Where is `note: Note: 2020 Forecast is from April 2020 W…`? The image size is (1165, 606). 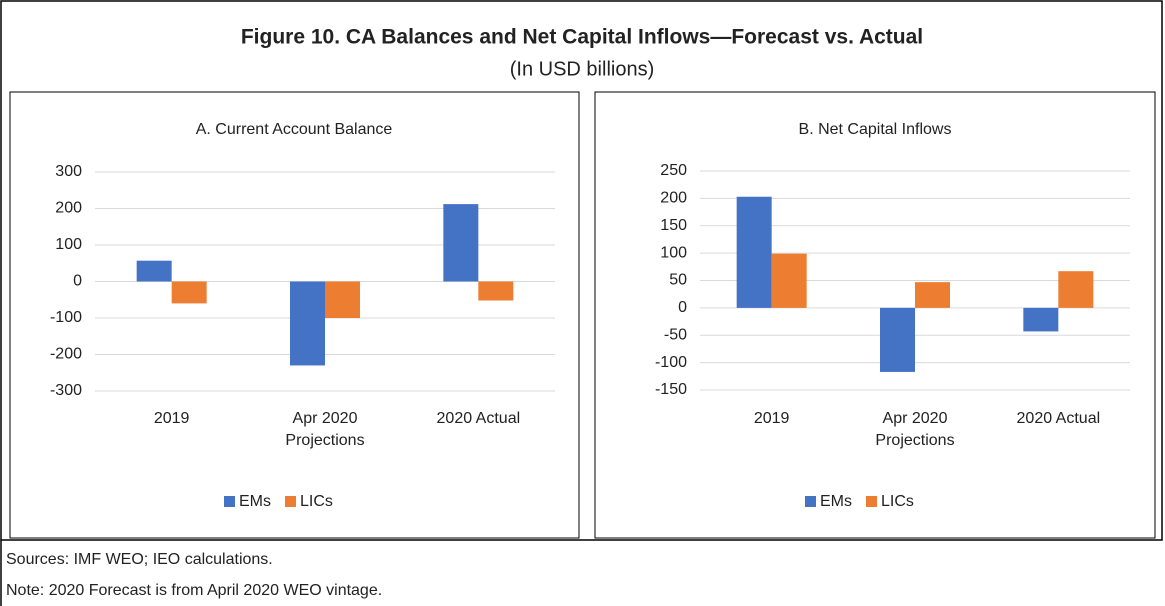
note: Note: 2020 Forecast is from April 2020 W… is located at coordinates (194, 590).